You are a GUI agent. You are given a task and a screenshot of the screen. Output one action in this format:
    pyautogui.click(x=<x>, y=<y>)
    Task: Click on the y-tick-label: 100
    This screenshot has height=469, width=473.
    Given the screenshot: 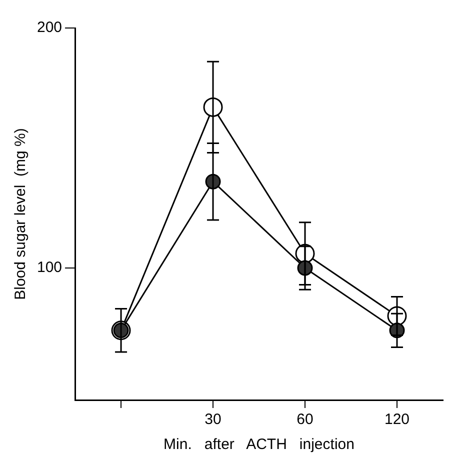 What is the action you would take?
    pyautogui.click(x=49, y=267)
    